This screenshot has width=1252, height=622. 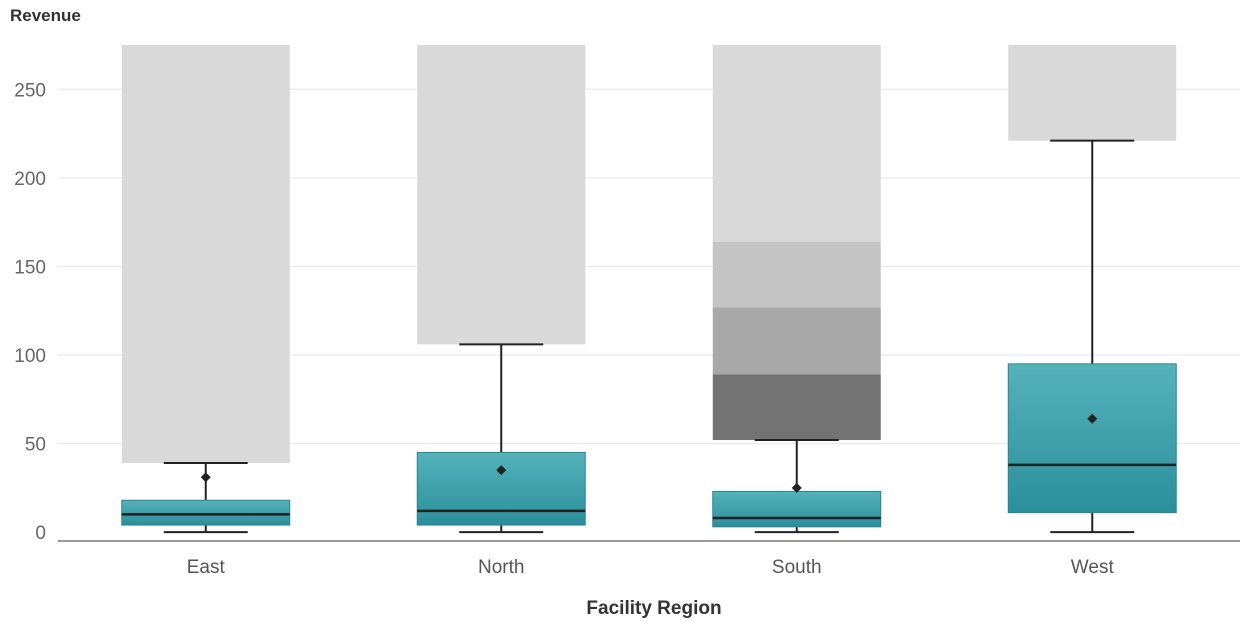 What do you see at coordinates (1093, 567) in the screenshot?
I see `x-tick-label: West` at bounding box center [1093, 567].